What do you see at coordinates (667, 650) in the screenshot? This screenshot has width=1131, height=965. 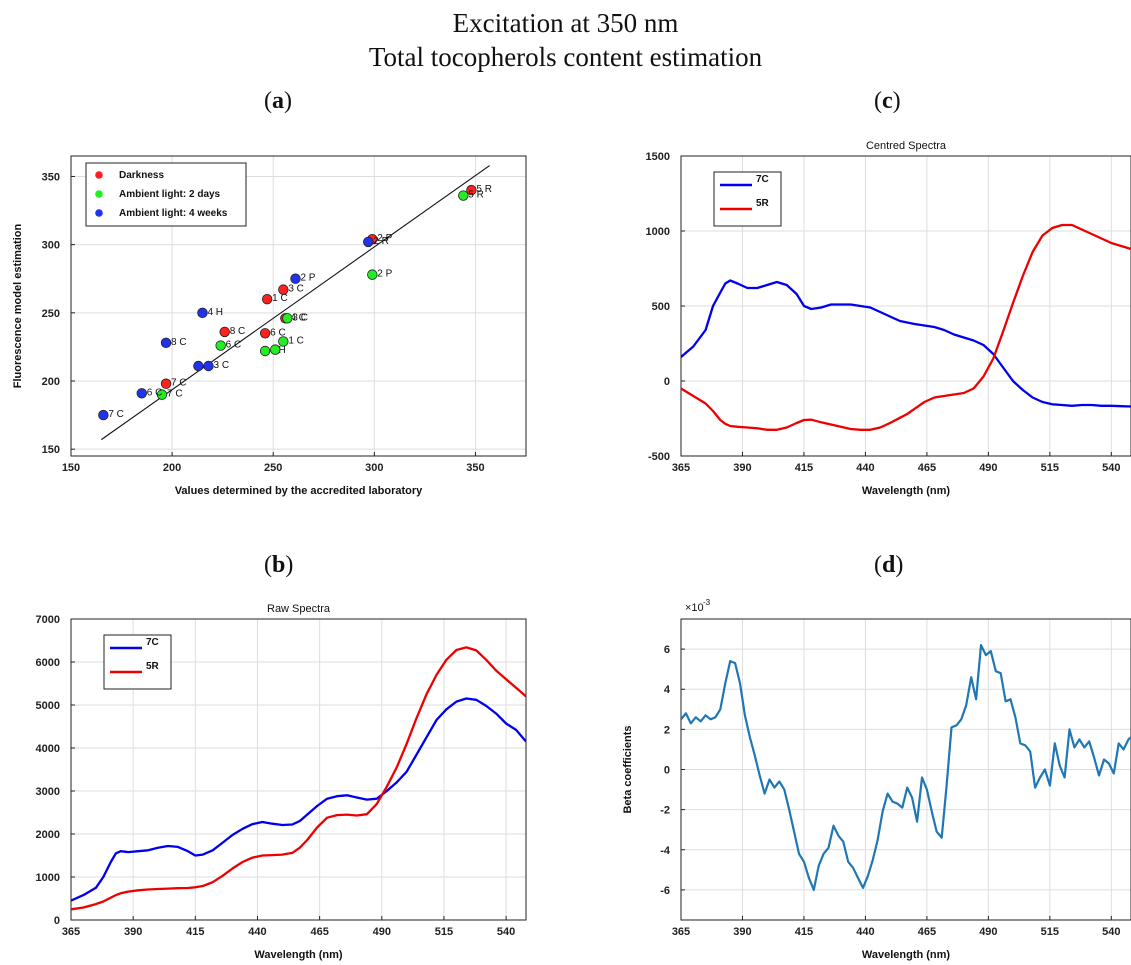 I see `y-tick-label: 6` at bounding box center [667, 650].